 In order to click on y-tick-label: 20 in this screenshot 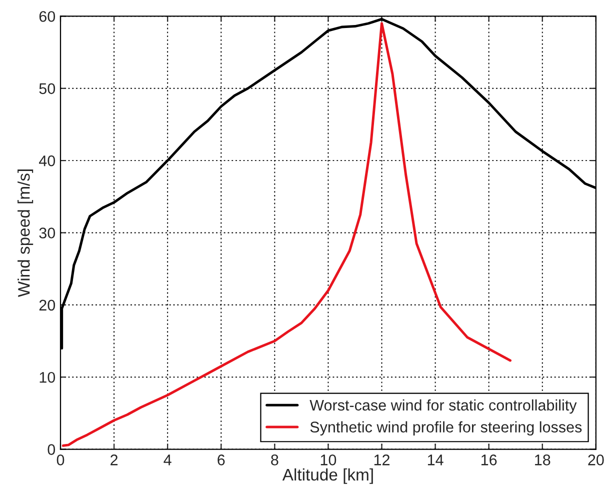, I will do `click(47, 305)`.